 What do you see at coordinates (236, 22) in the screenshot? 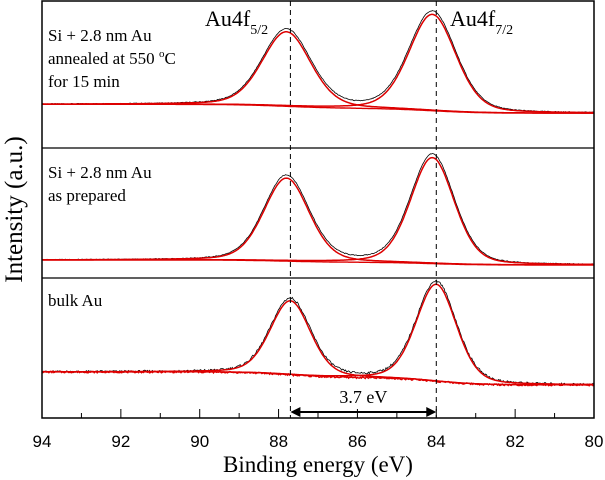
I see `peak-label: Au4f5/2` at bounding box center [236, 22].